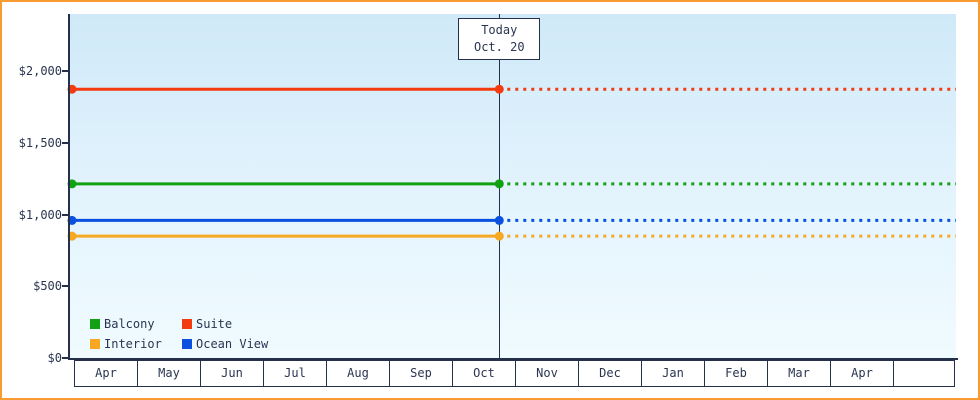 The width and height of the screenshot is (980, 400). What do you see at coordinates (295, 373) in the screenshot?
I see `month-cell-jul: Jul` at bounding box center [295, 373].